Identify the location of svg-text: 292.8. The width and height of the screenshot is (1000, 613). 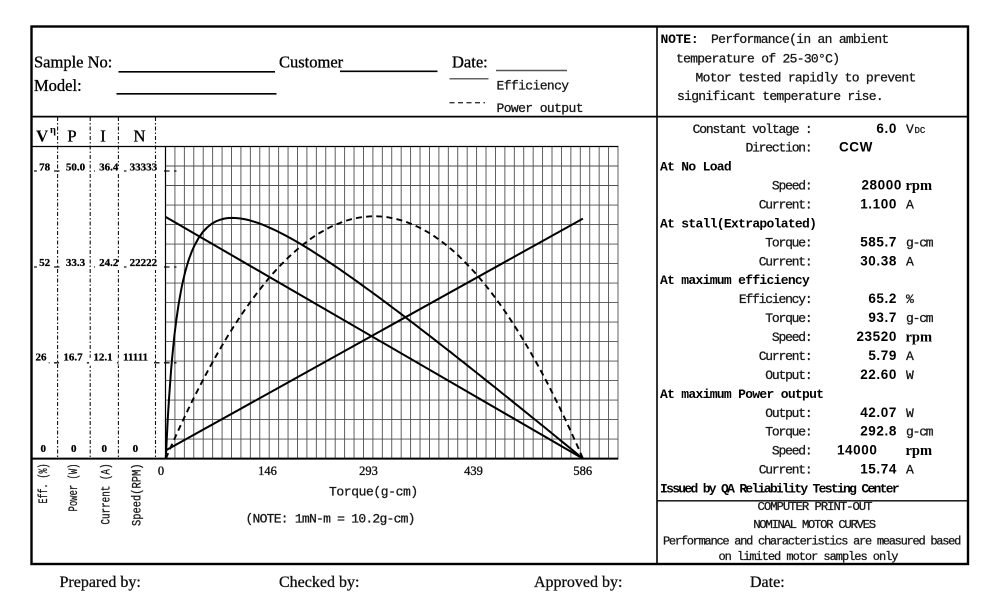
(878, 431).